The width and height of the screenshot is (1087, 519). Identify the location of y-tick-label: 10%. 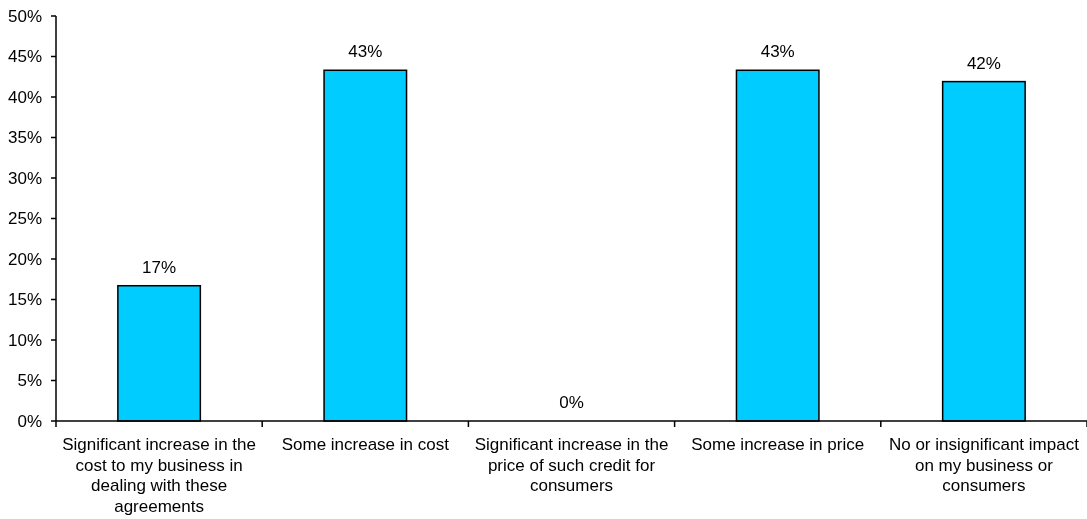
(24, 340).